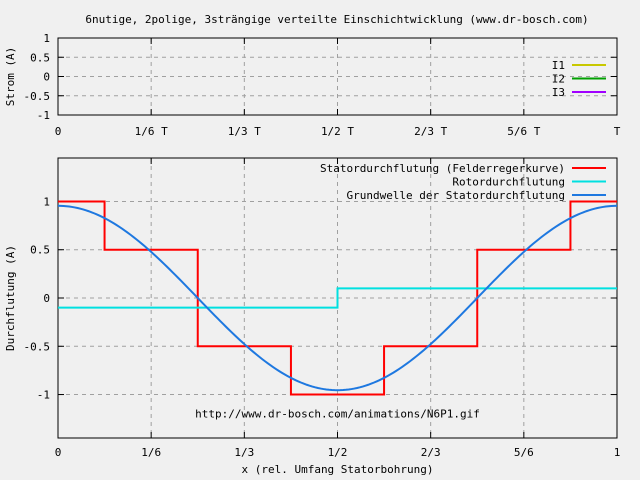 The image size is (640, 480). I want to click on x-tick-label: 2/3, so click(431, 452).